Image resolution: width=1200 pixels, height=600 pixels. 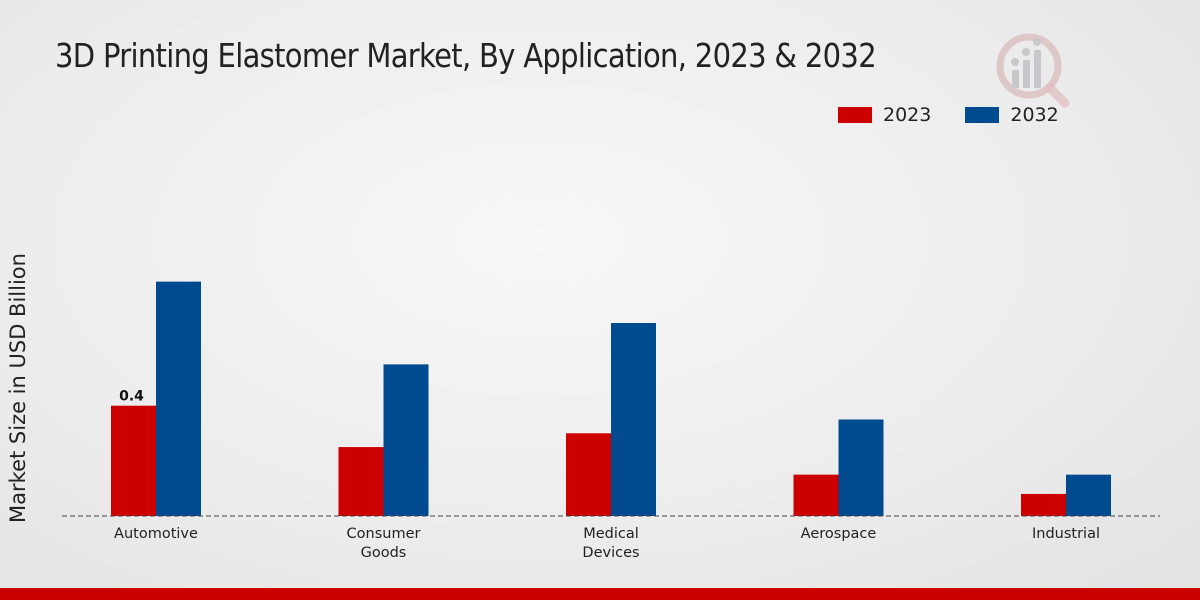 What do you see at coordinates (1033, 70) in the screenshot?
I see `brand-logo-icon` at bounding box center [1033, 70].